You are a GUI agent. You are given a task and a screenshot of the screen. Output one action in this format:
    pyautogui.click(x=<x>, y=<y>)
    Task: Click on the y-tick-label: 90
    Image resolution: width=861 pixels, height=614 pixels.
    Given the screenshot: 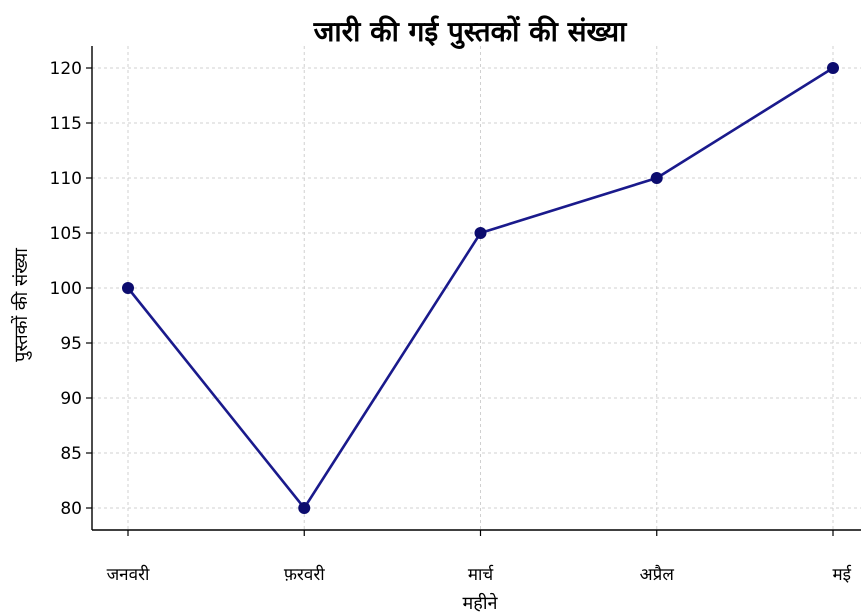 What is the action you would take?
    pyautogui.click(x=71, y=399)
    